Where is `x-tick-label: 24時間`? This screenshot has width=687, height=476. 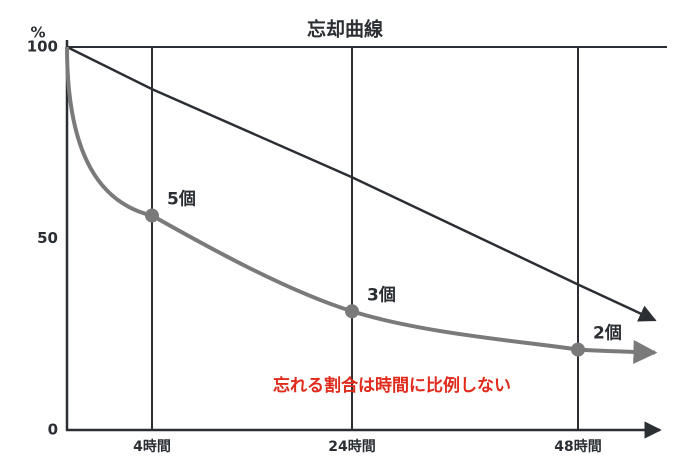 x-tick-label: 24時間 is located at coordinates (351, 446).